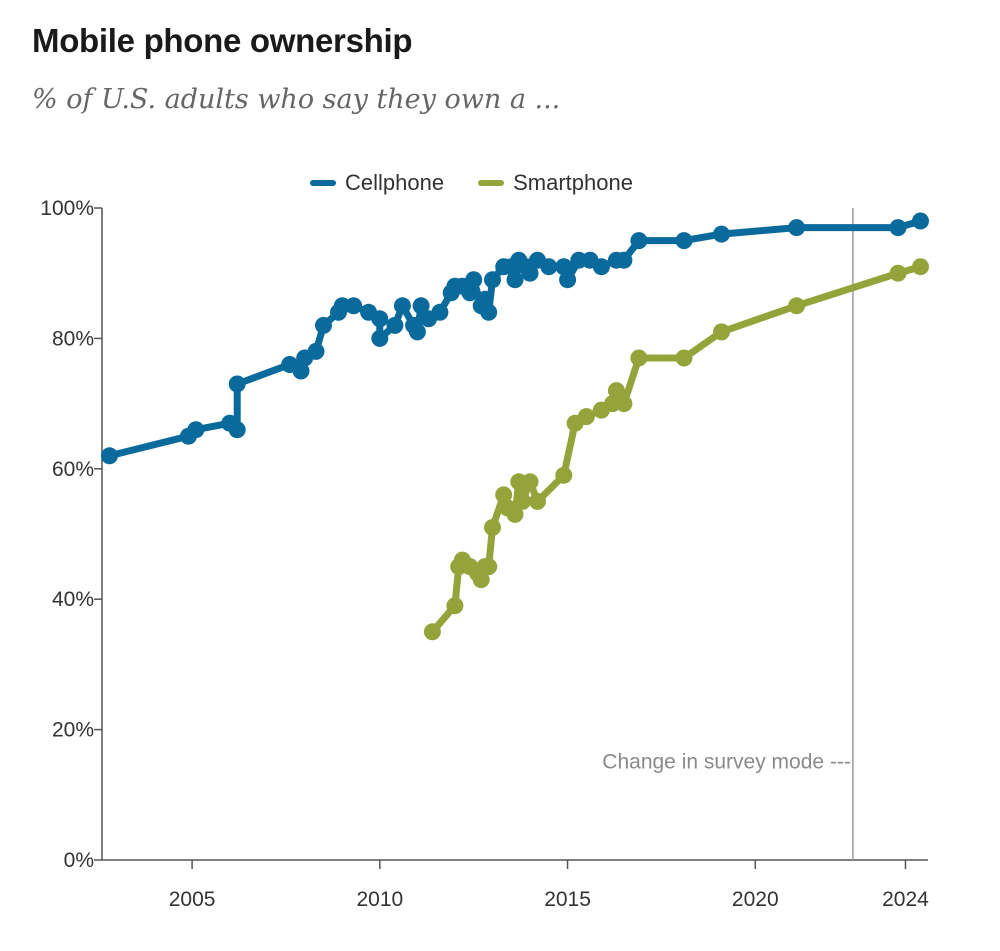  What do you see at coordinates (573, 182) in the screenshot?
I see `legend-label-smartphone: Smartphone` at bounding box center [573, 182].